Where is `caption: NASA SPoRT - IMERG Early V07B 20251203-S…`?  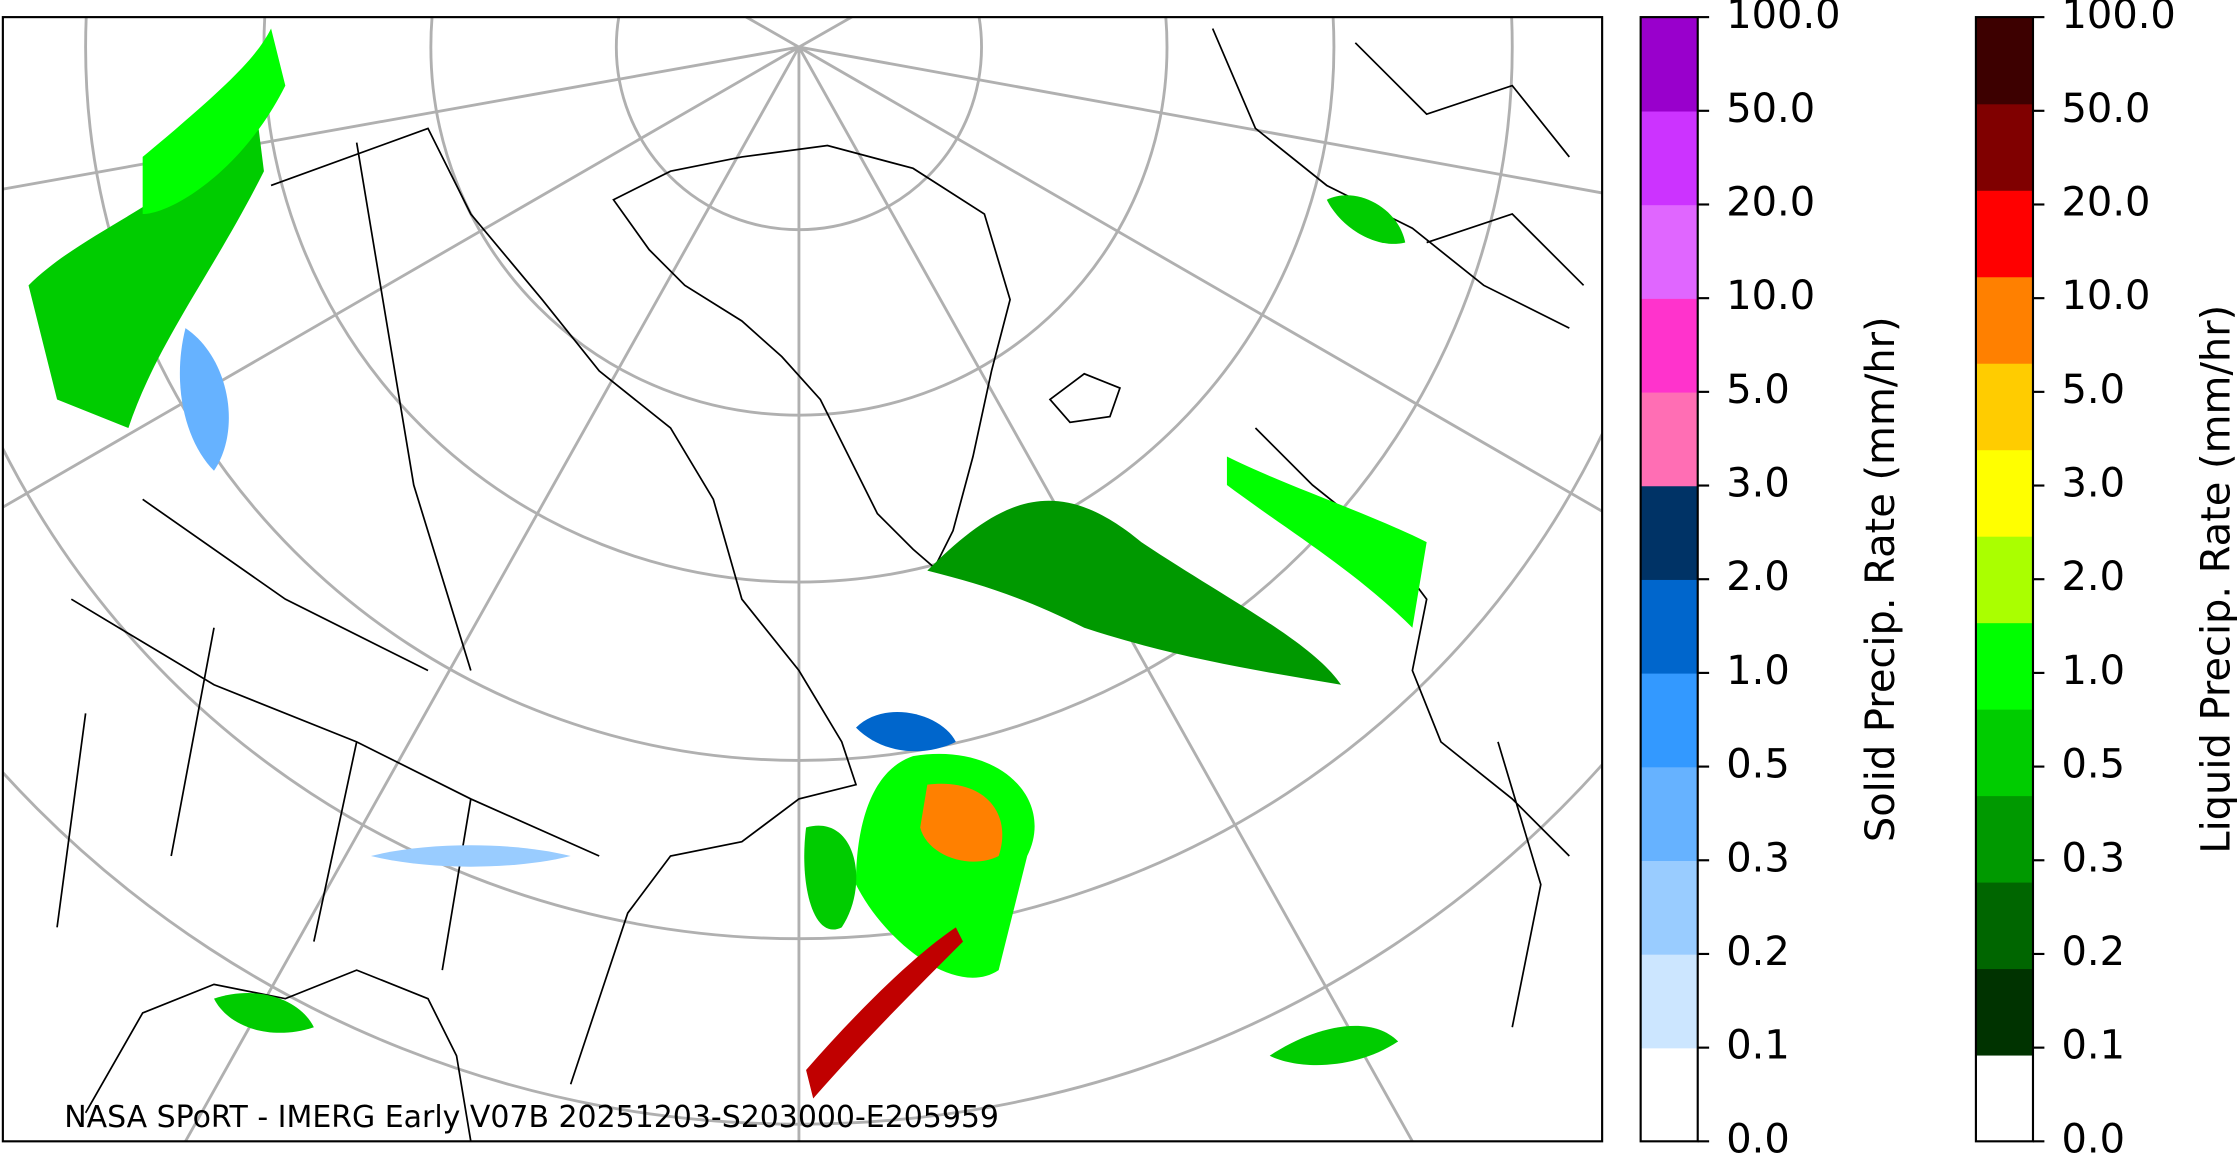 caption: NASA SPoRT - IMERG Early V07B 20251203-S… is located at coordinates (531, 1117).